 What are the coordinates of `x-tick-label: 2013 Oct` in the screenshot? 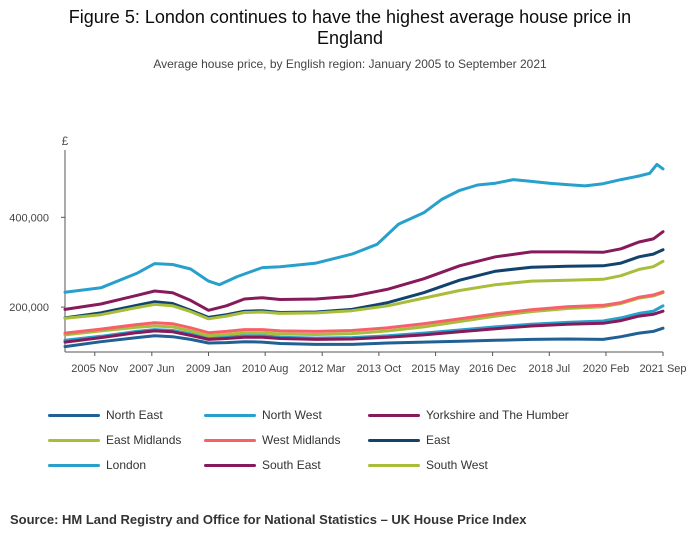 It's located at (379, 369).